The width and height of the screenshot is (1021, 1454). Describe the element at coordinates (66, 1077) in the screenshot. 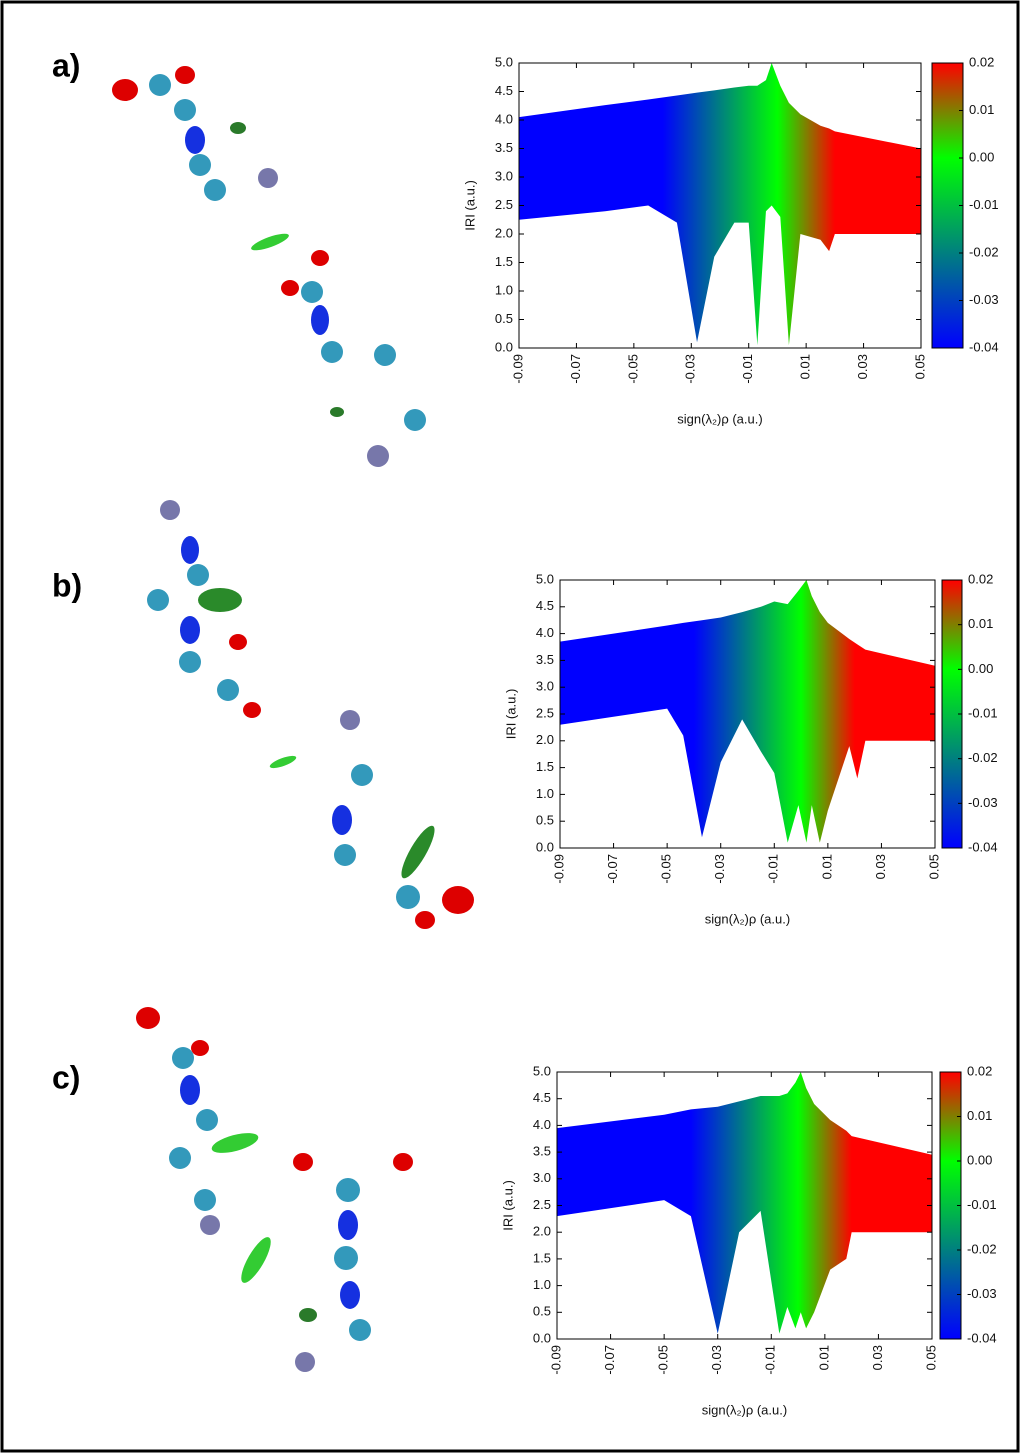

I see `panel-label: c)` at that location.